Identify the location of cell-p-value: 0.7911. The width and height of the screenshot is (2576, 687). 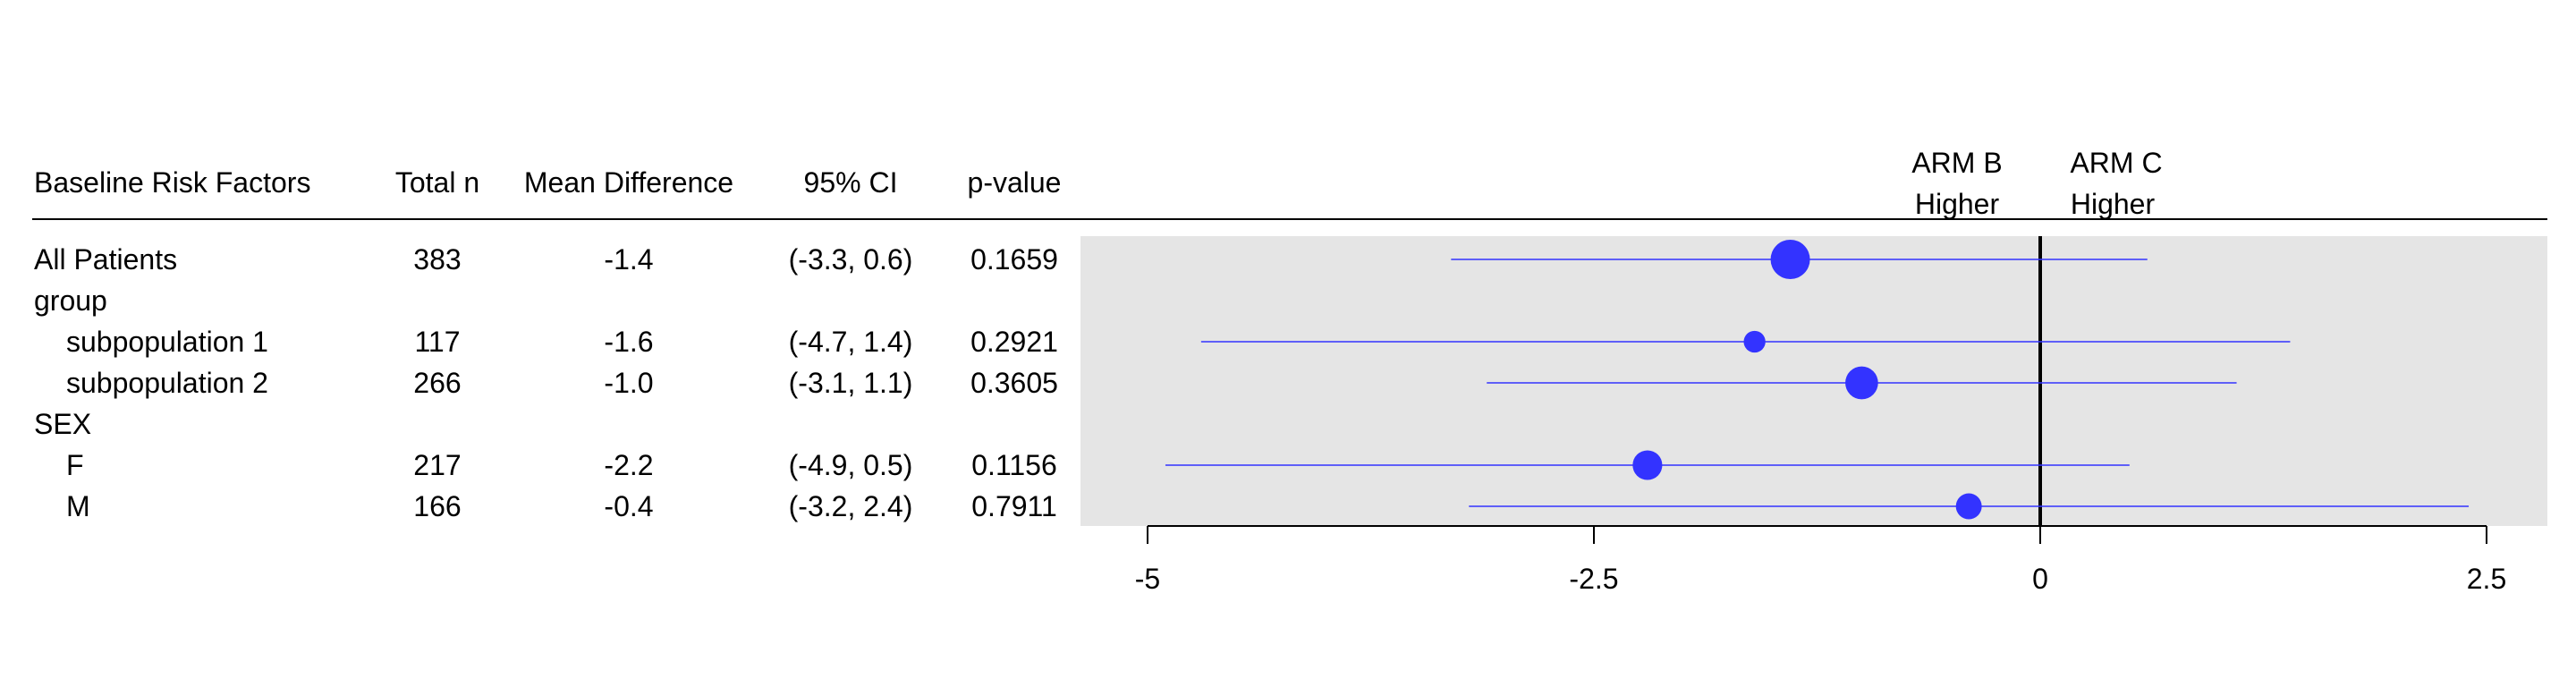
(1014, 506).